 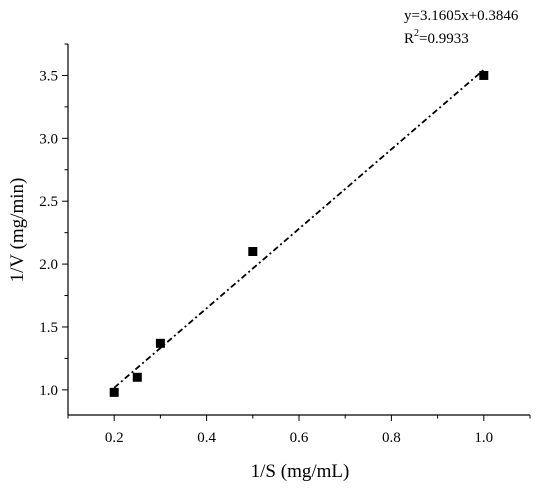 What do you see at coordinates (206, 438) in the screenshot?
I see `x-tick-label: 0.4` at bounding box center [206, 438].